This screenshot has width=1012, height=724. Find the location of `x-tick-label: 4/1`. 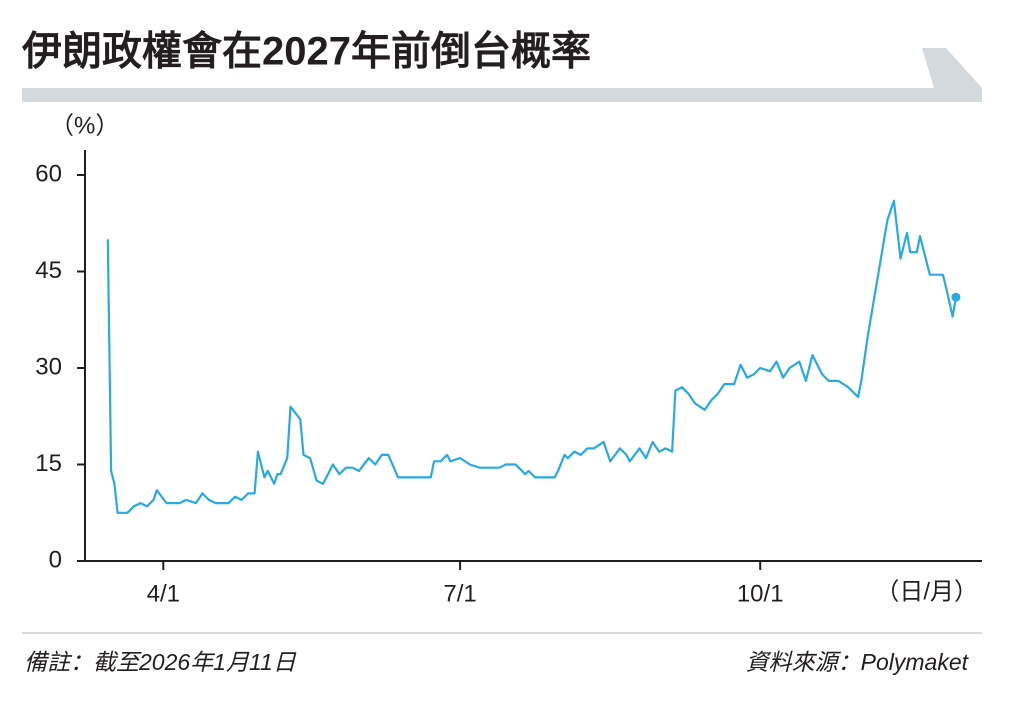

x-tick-label: 4/1 is located at coordinates (163, 593).